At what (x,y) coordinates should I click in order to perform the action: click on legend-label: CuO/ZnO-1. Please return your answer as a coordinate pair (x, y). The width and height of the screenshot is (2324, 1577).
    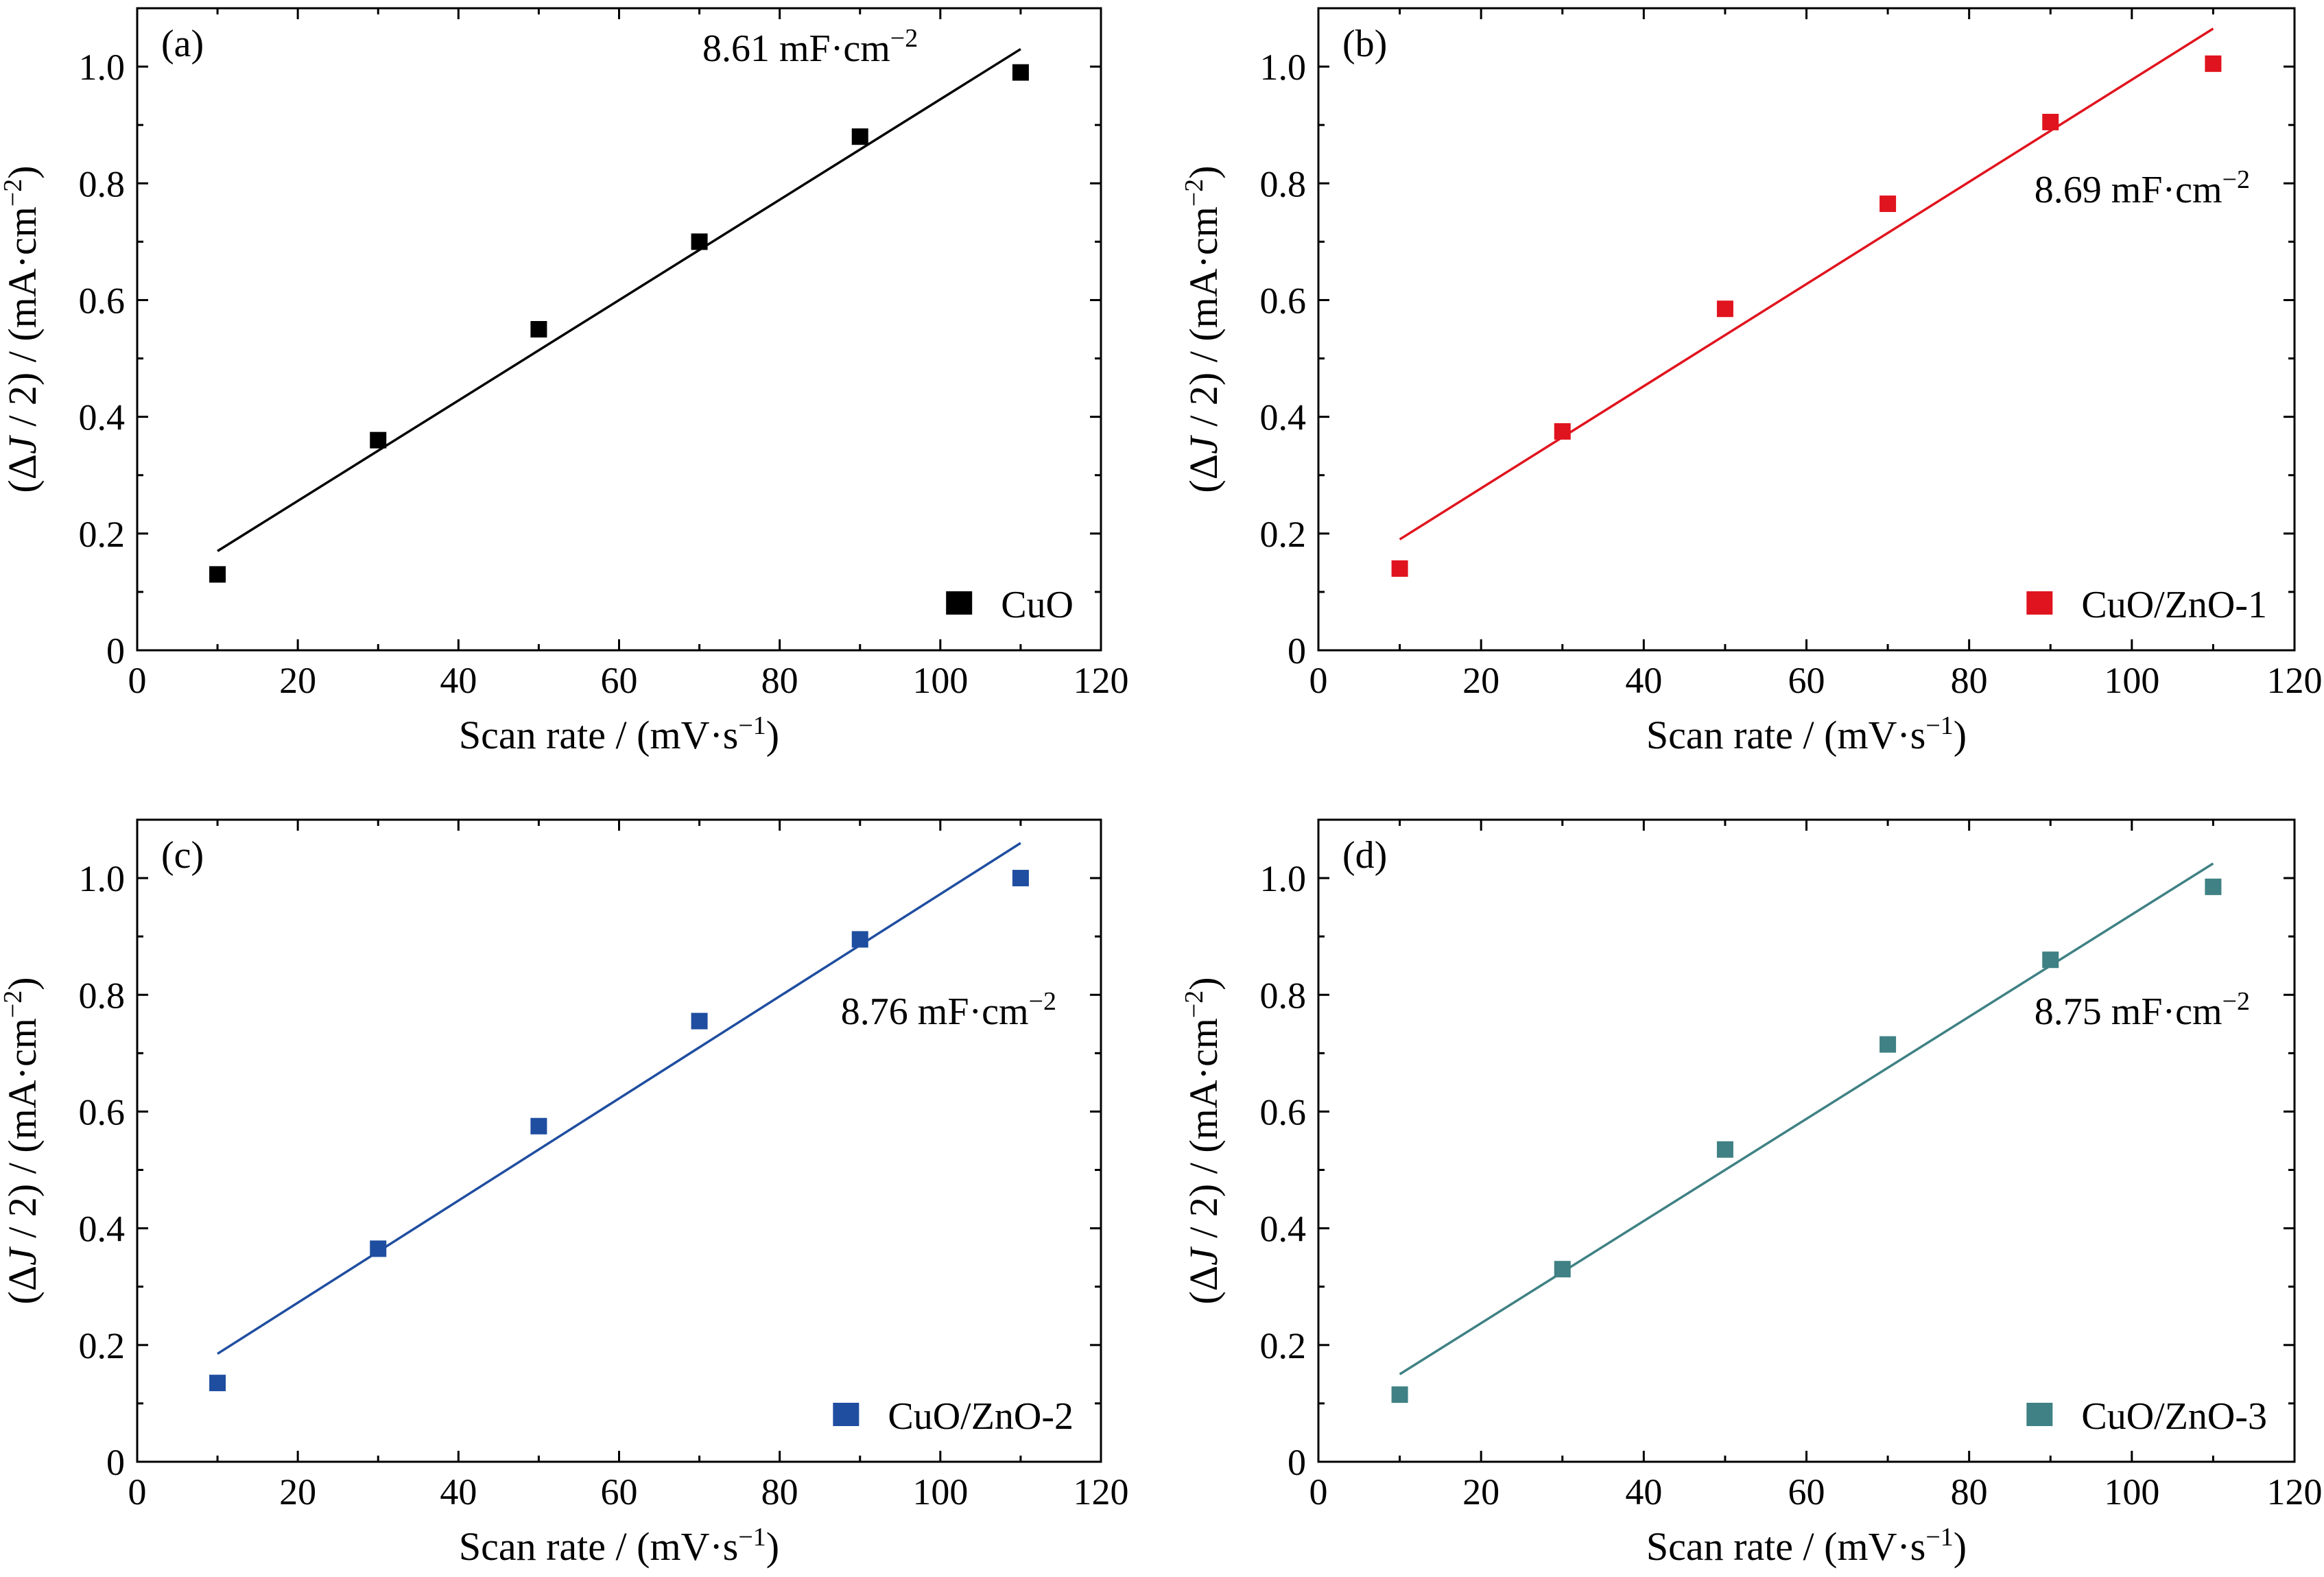
    Looking at the image, I should click on (2174, 605).